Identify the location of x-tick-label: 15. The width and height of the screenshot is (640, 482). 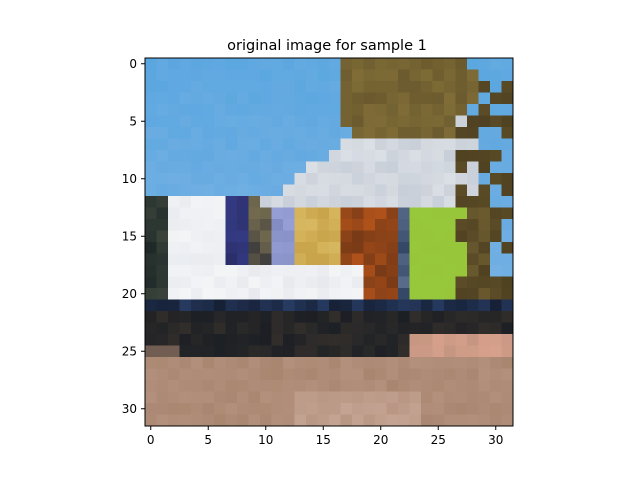
(323, 440).